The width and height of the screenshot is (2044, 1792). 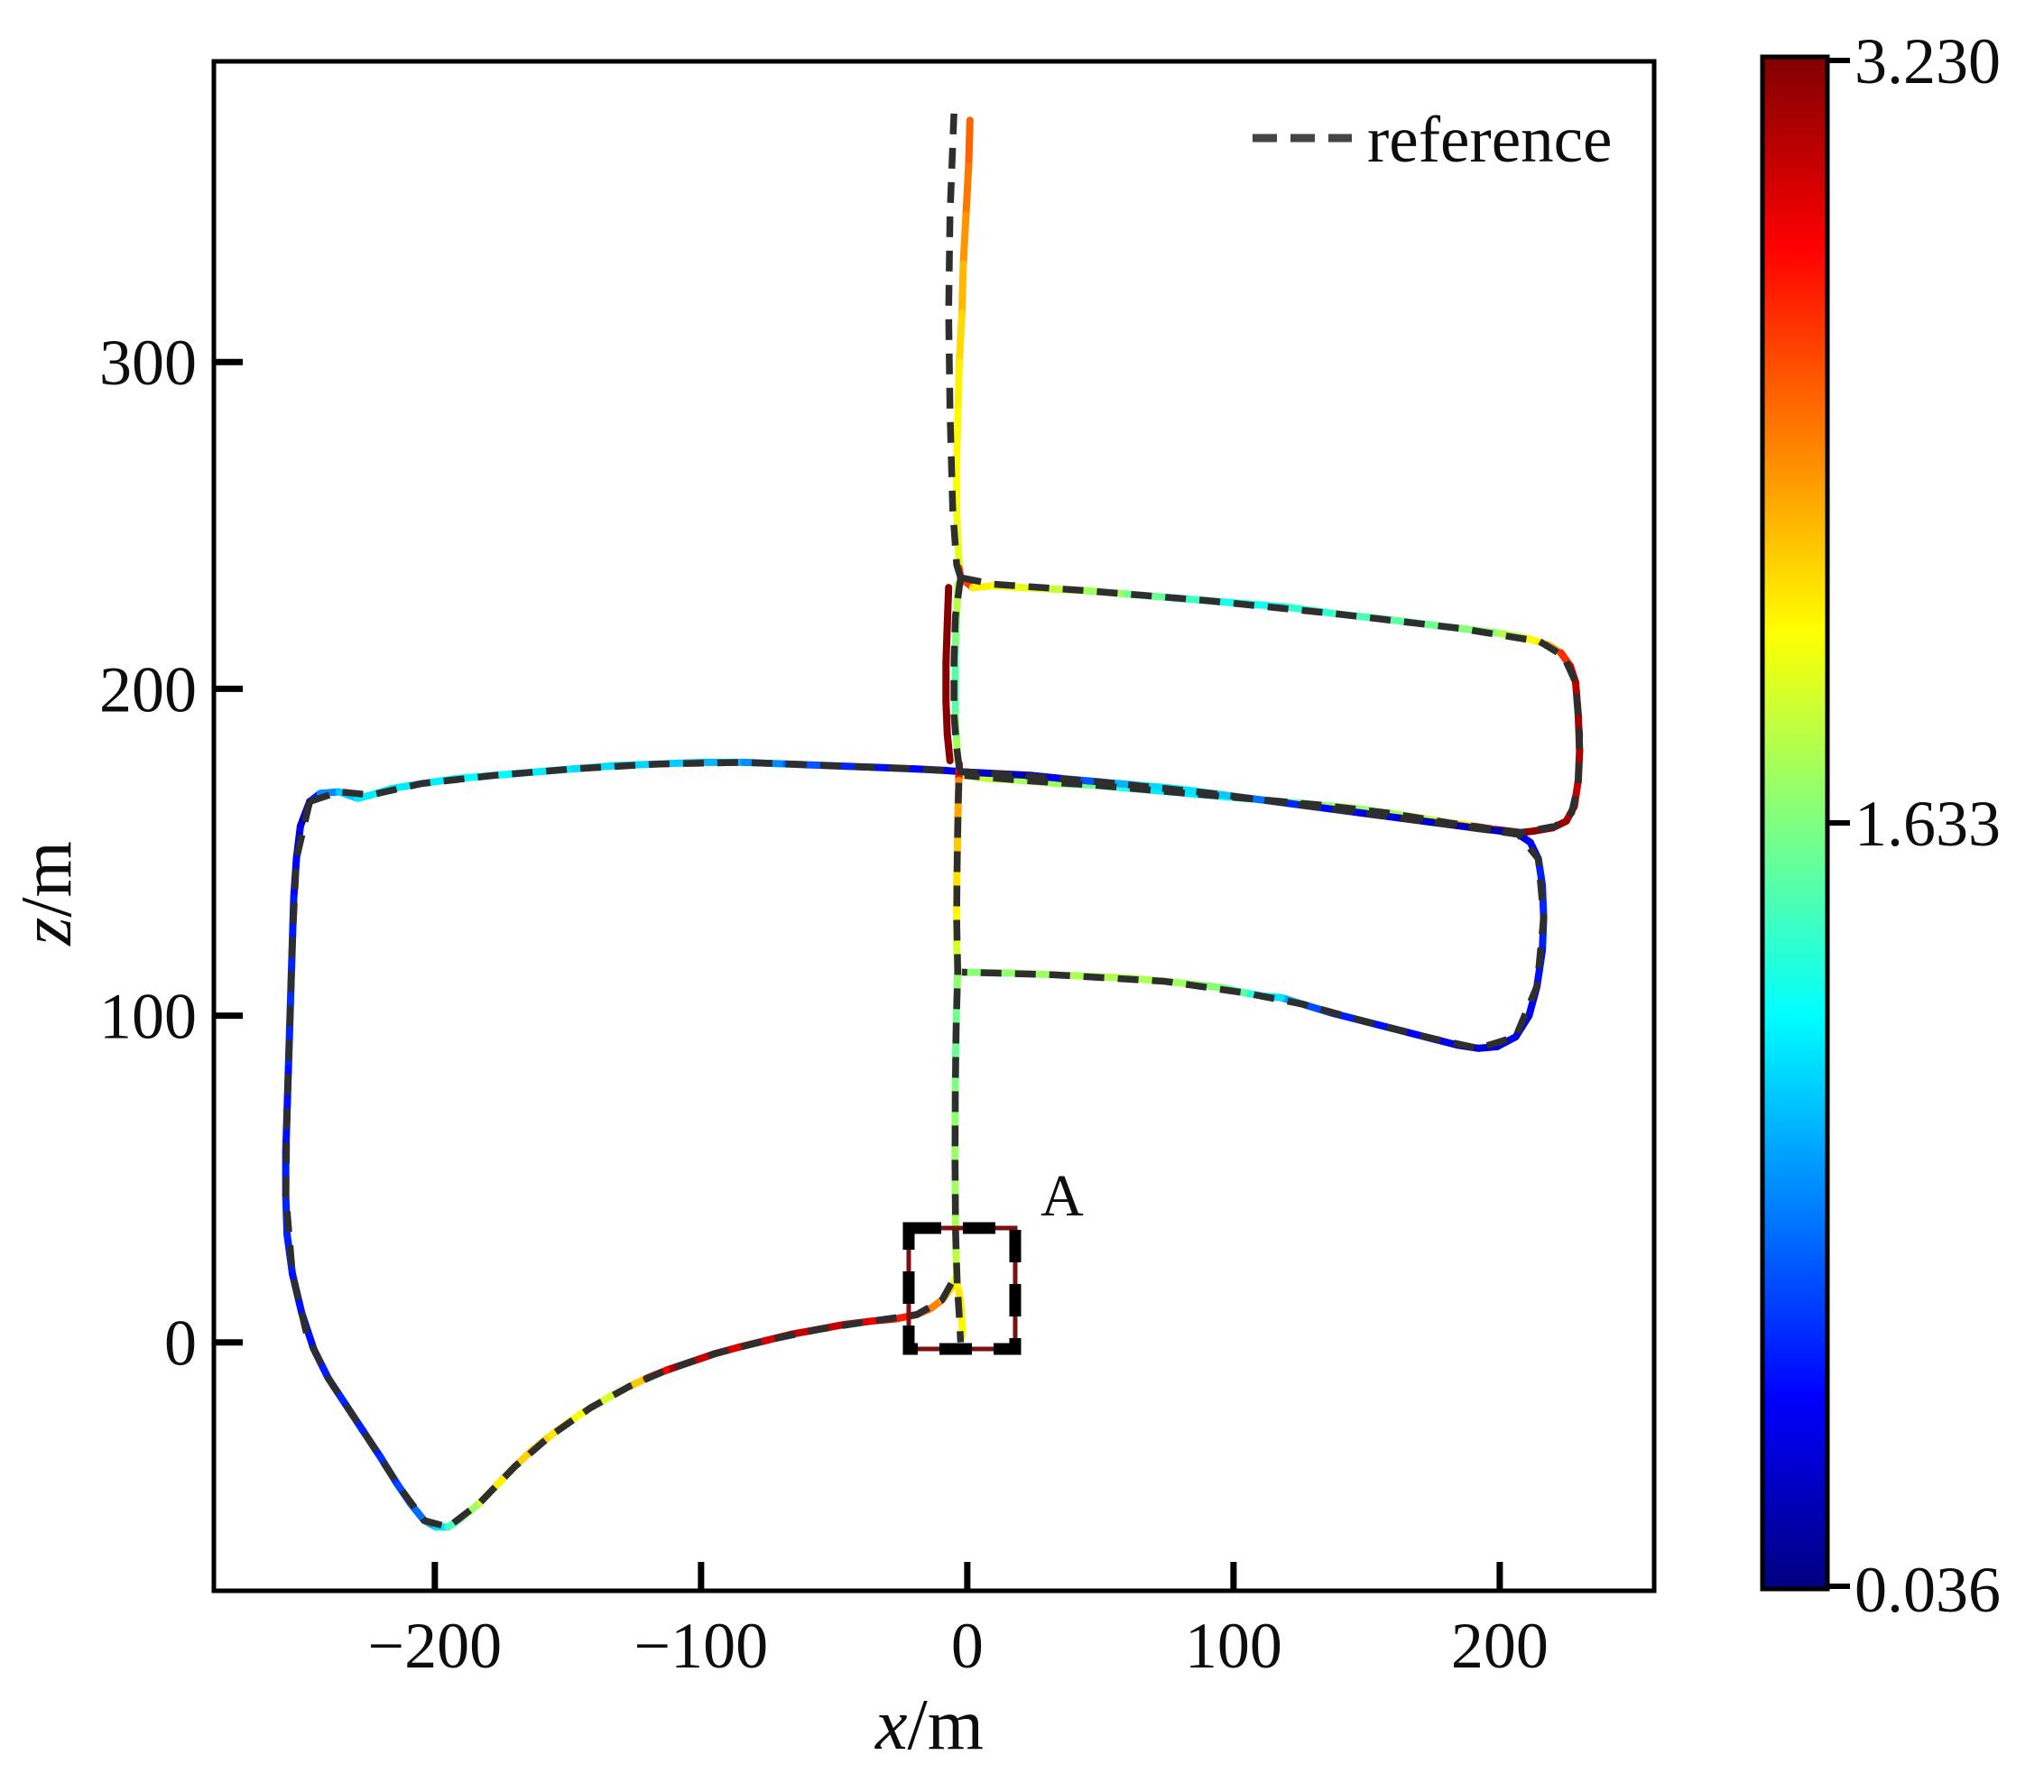 I want to click on colorbar: 3.230 1.633 0.036, so click(x=1880, y=825).